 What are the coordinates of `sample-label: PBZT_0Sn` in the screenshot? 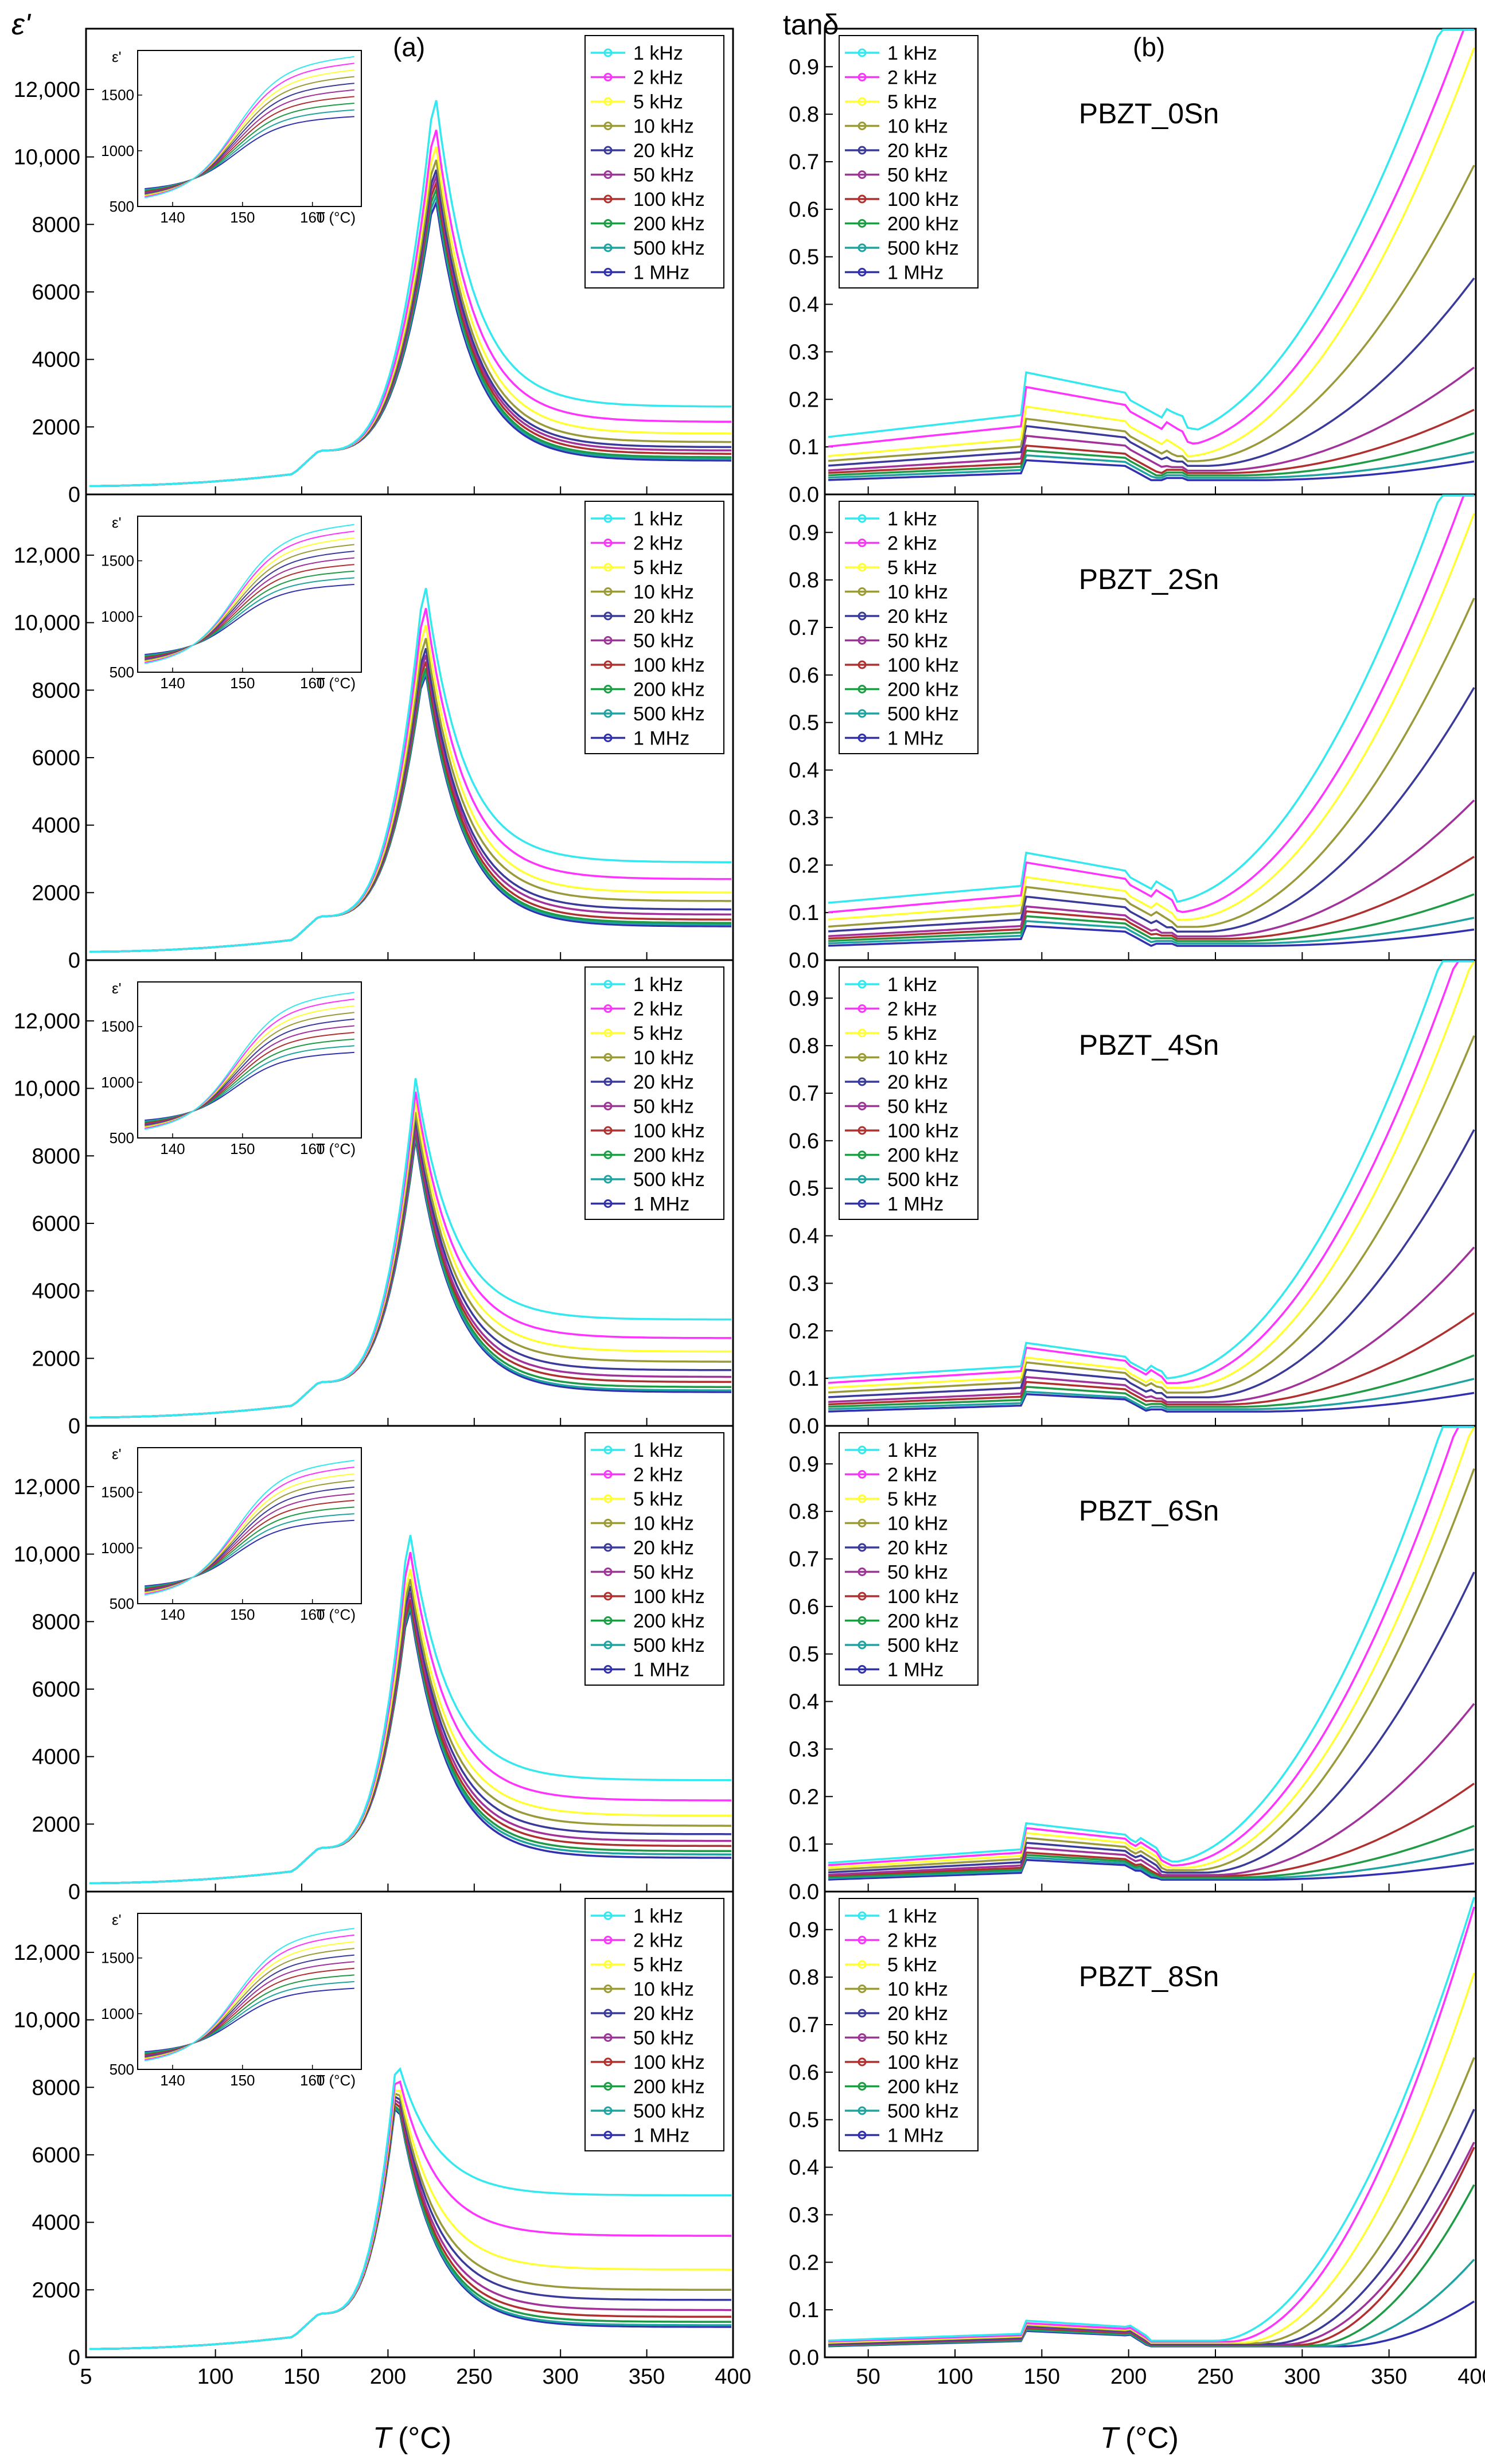 It's located at (1149, 114).